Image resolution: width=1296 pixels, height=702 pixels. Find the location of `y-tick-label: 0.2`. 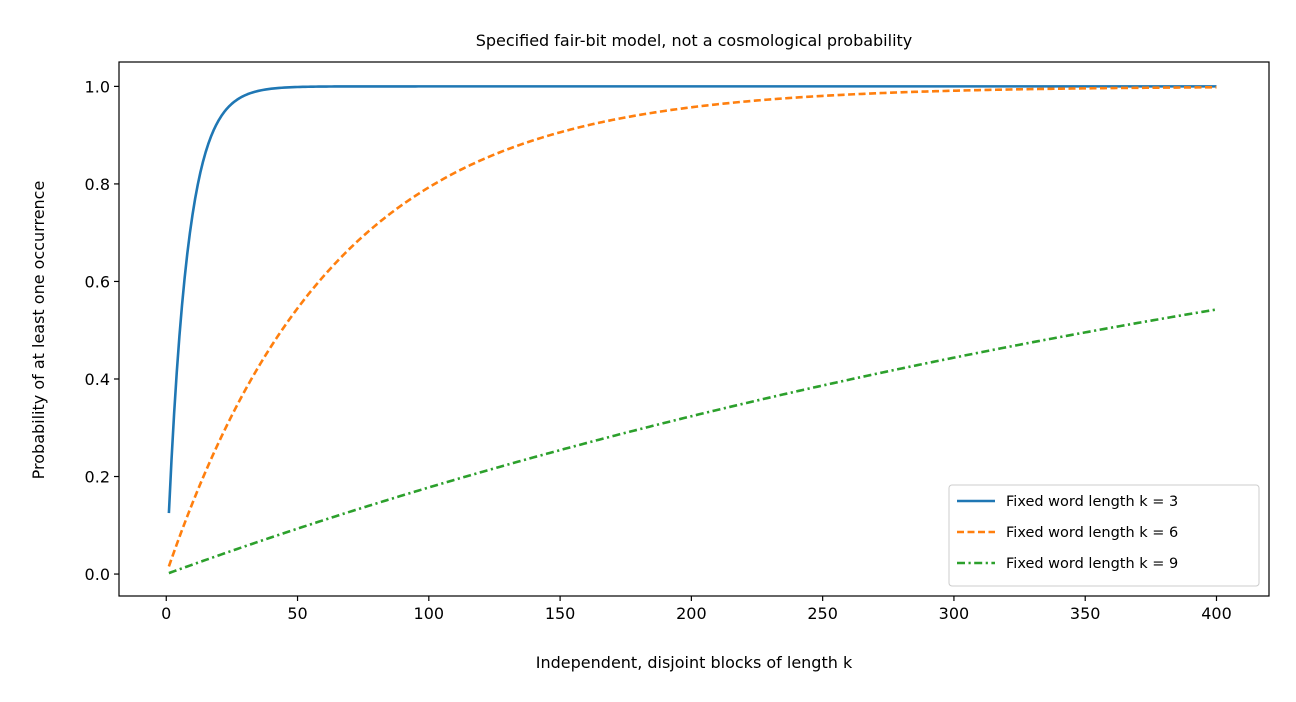

y-tick-label: 0.2 is located at coordinates (97, 477).